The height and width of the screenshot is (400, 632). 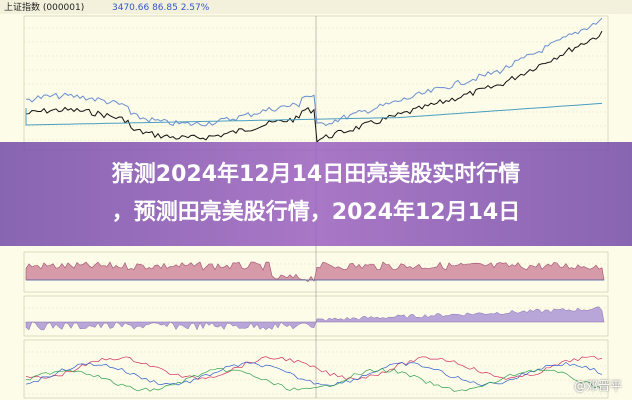 What do you see at coordinates (314, 114) in the screenshot?
I see `average-line` at bounding box center [314, 114].